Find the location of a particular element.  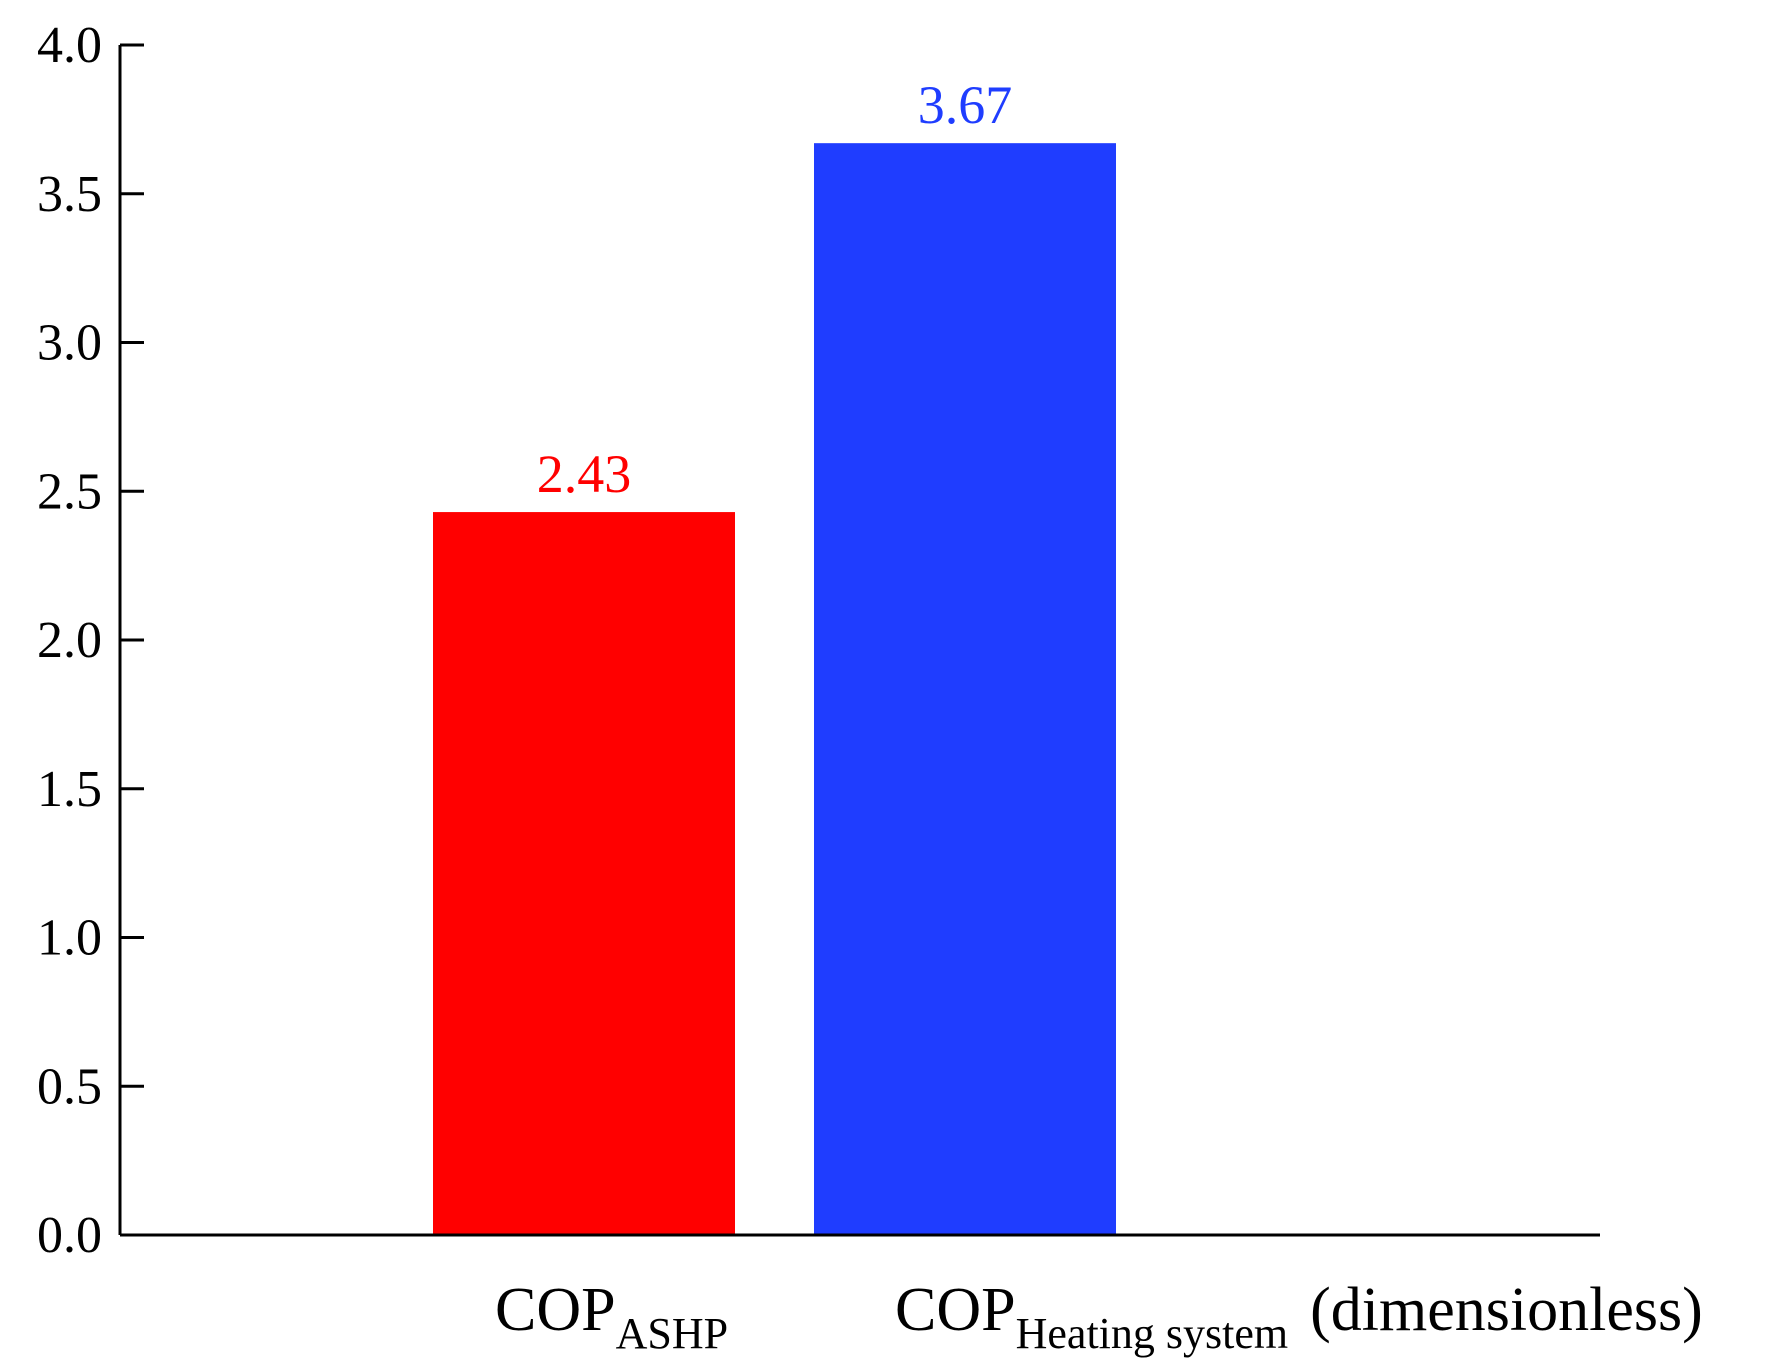

y-tick-label: 2.5 is located at coordinates (69, 491).